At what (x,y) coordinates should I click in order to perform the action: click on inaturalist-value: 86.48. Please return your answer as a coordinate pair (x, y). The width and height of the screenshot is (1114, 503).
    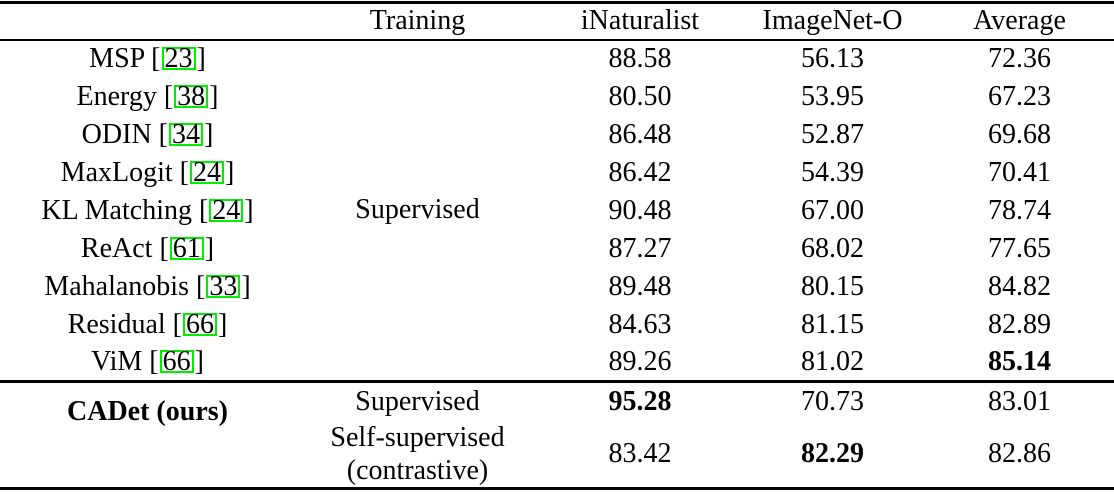
    Looking at the image, I should click on (640, 134).